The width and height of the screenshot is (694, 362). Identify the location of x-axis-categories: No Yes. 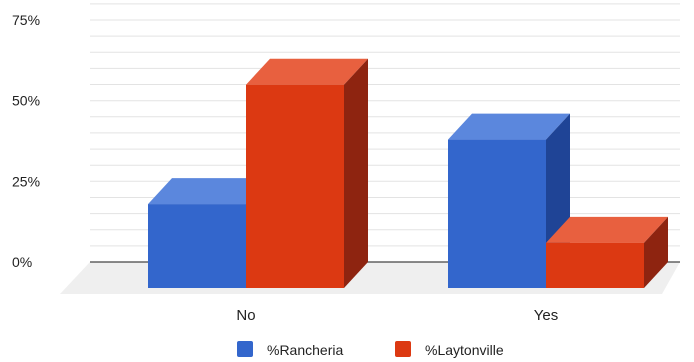
(397, 315).